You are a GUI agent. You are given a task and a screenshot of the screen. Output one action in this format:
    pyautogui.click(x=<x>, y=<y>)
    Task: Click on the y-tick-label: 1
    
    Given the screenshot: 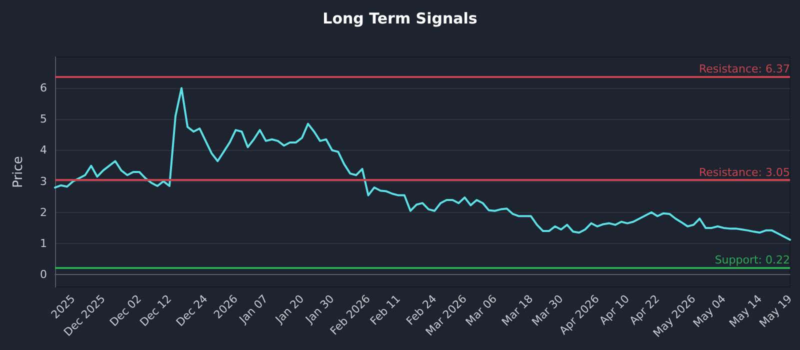 What is the action you would take?
    pyautogui.click(x=43, y=243)
    